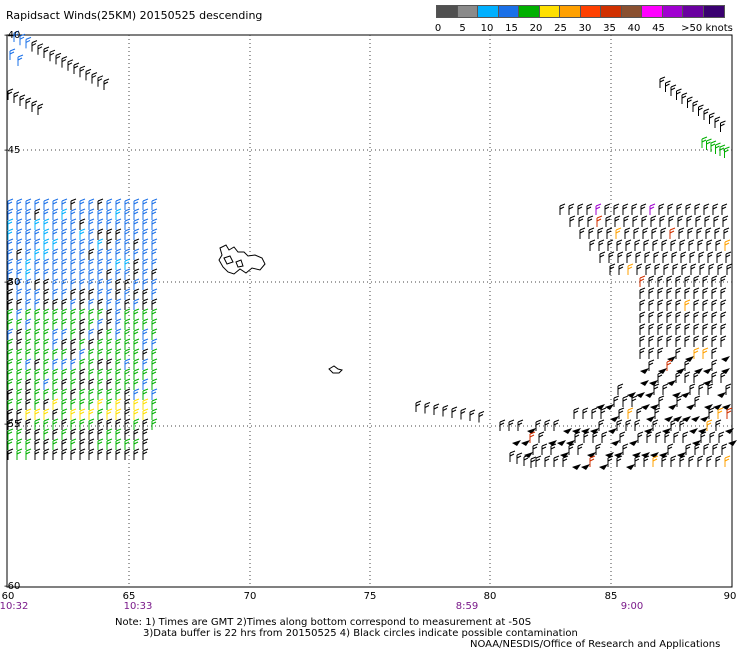  I want to click on kerguelen-island, so click(242, 259).